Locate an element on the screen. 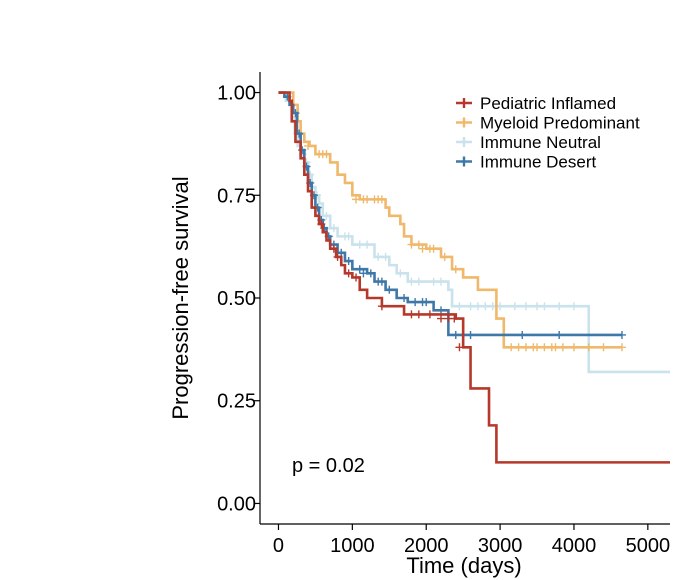 This screenshot has width=681, height=580. x-tick-label: 4000 is located at coordinates (574, 546).